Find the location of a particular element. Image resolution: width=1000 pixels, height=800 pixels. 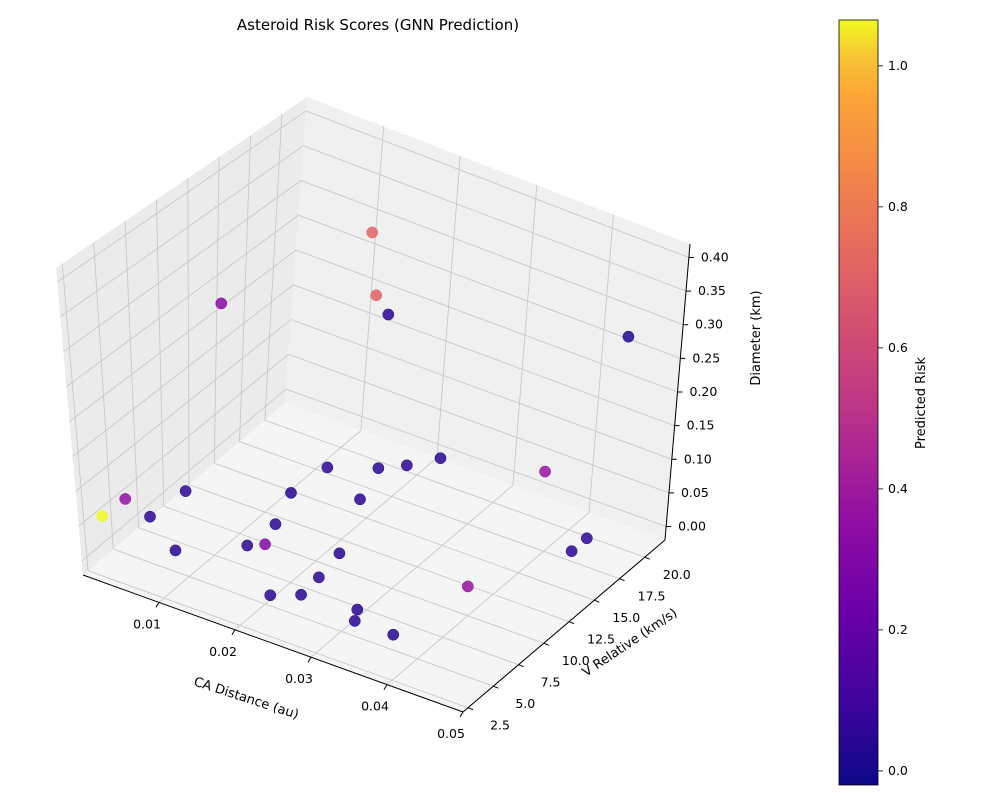

colorbar-tick-label: 0.2 is located at coordinates (898, 629).